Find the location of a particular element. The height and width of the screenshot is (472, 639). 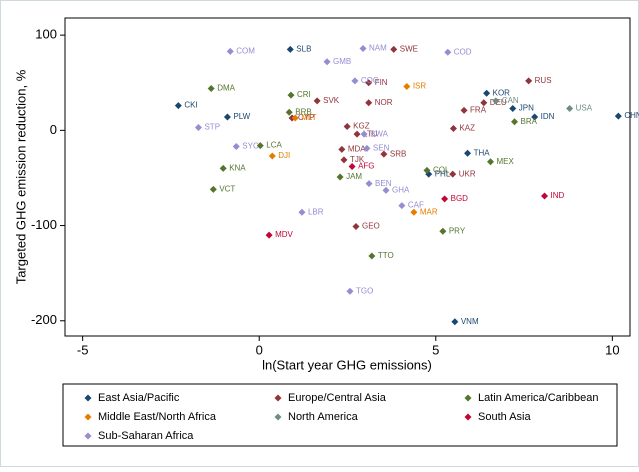

point-label: CKI is located at coordinates (190, 105).